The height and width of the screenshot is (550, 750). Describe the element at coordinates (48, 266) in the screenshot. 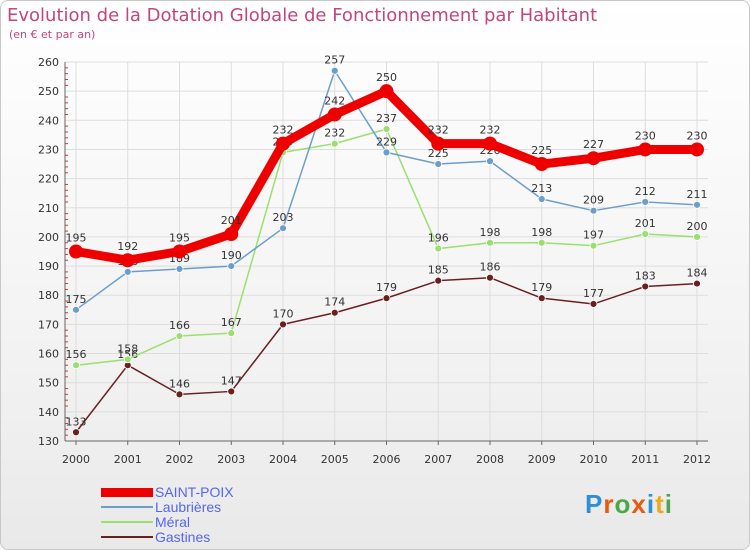

I see `y-tick-label: 190` at that location.